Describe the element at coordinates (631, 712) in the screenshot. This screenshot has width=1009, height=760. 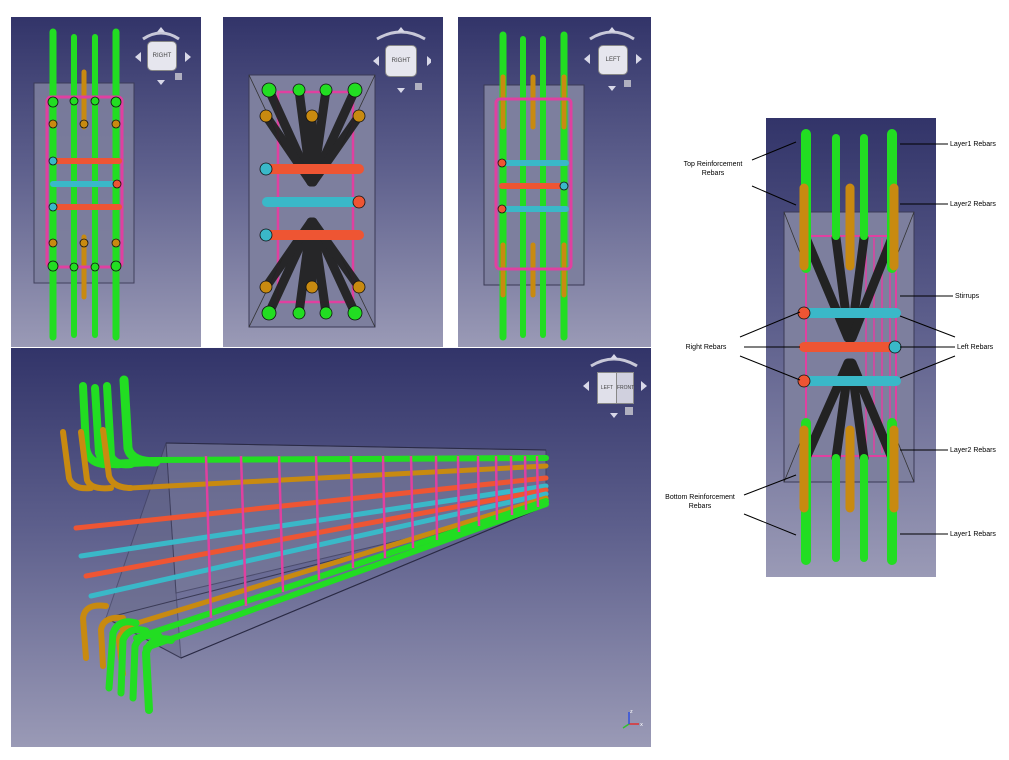
I see `svg-text: z` at that location.